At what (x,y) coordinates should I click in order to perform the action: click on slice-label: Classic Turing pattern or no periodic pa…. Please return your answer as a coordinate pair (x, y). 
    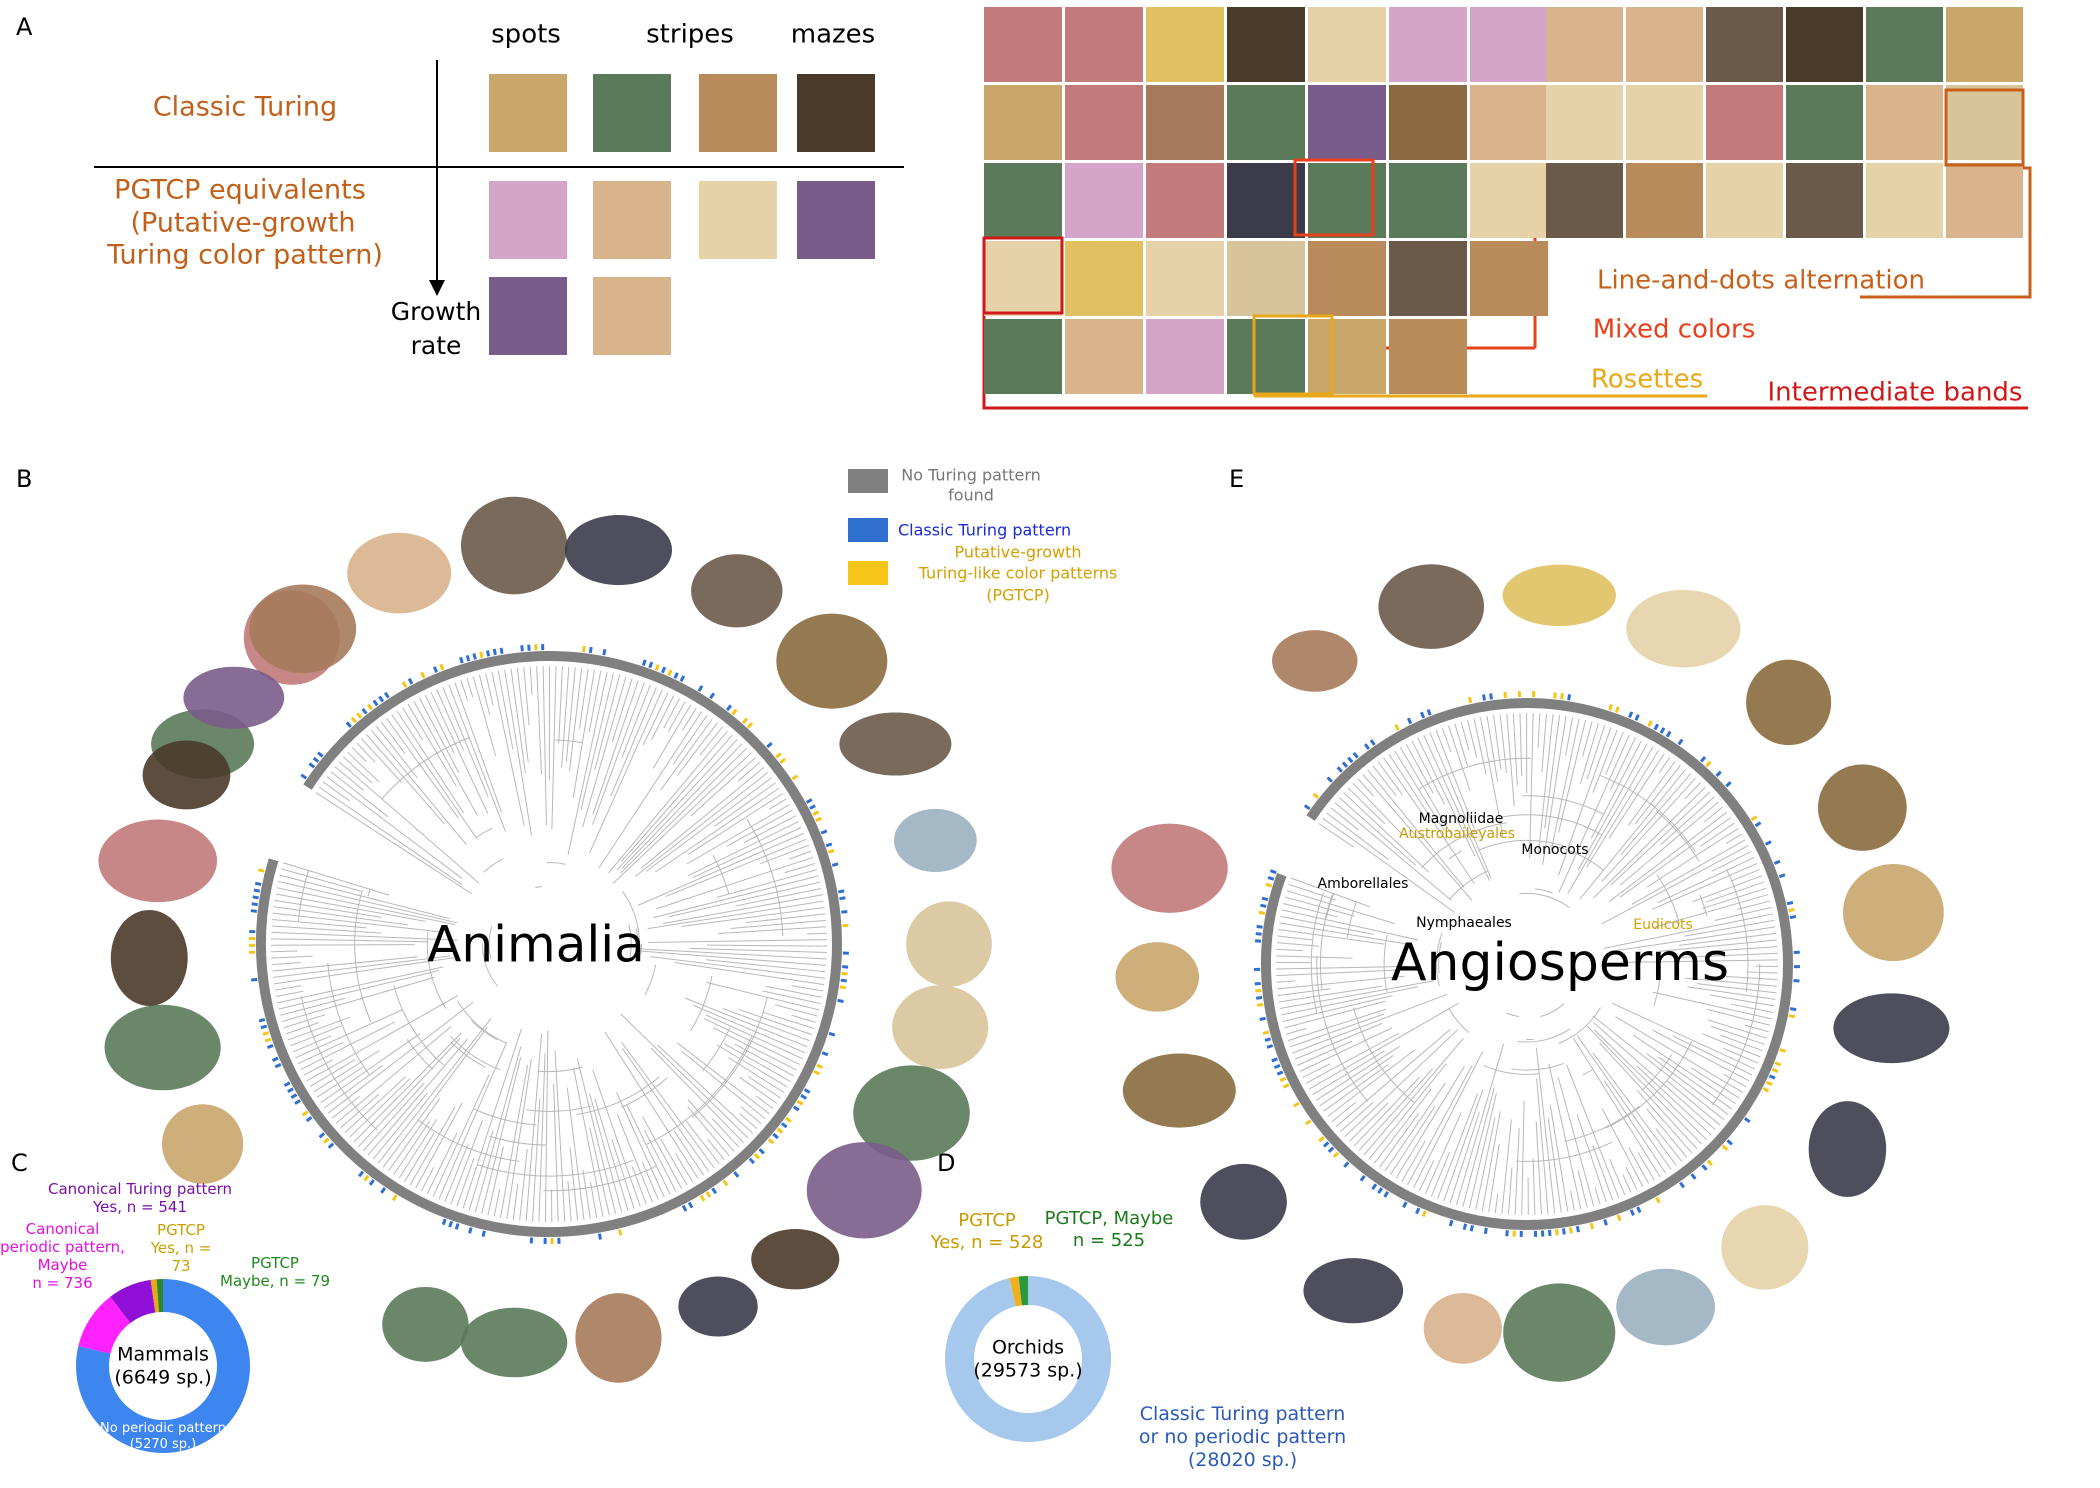
    Looking at the image, I should click on (1242, 1437).